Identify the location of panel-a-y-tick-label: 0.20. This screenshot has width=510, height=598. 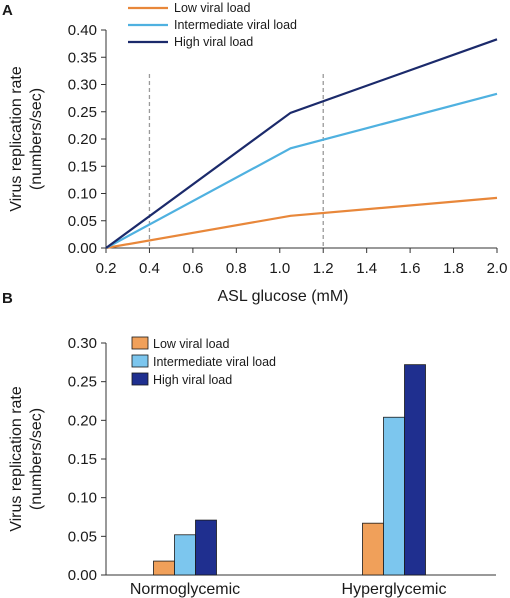
(82, 139).